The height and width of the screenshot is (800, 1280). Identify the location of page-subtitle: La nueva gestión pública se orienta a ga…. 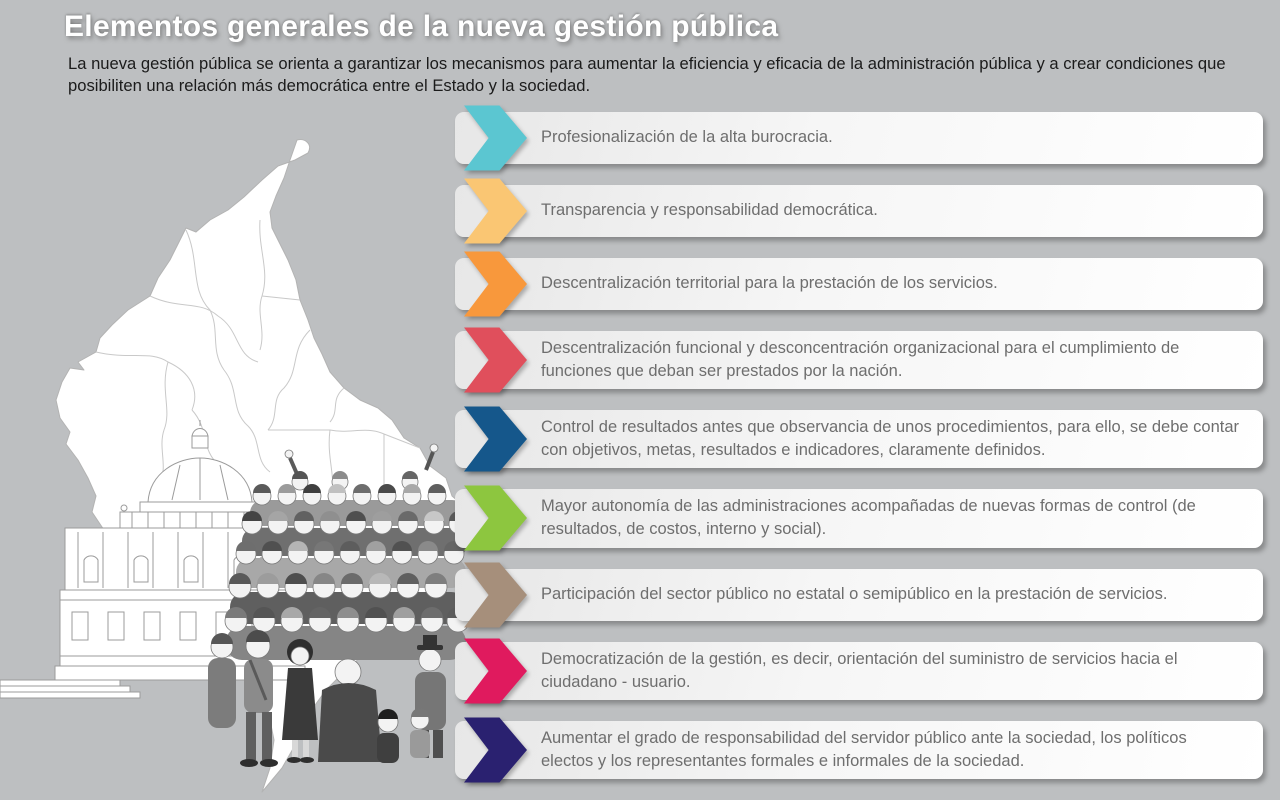
(647, 74).